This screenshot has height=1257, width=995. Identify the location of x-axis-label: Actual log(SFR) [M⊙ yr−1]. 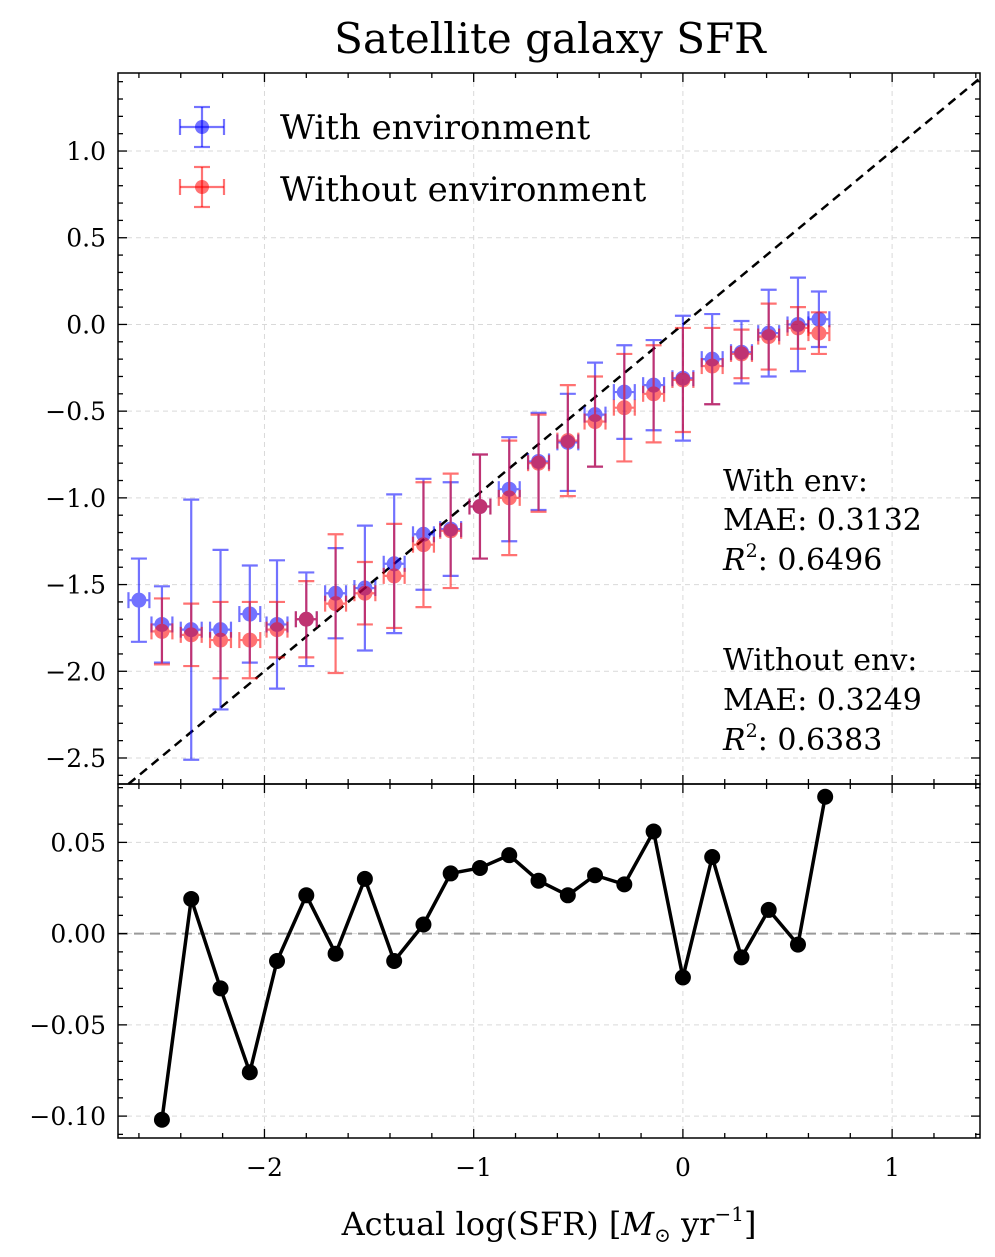
(549, 1224).